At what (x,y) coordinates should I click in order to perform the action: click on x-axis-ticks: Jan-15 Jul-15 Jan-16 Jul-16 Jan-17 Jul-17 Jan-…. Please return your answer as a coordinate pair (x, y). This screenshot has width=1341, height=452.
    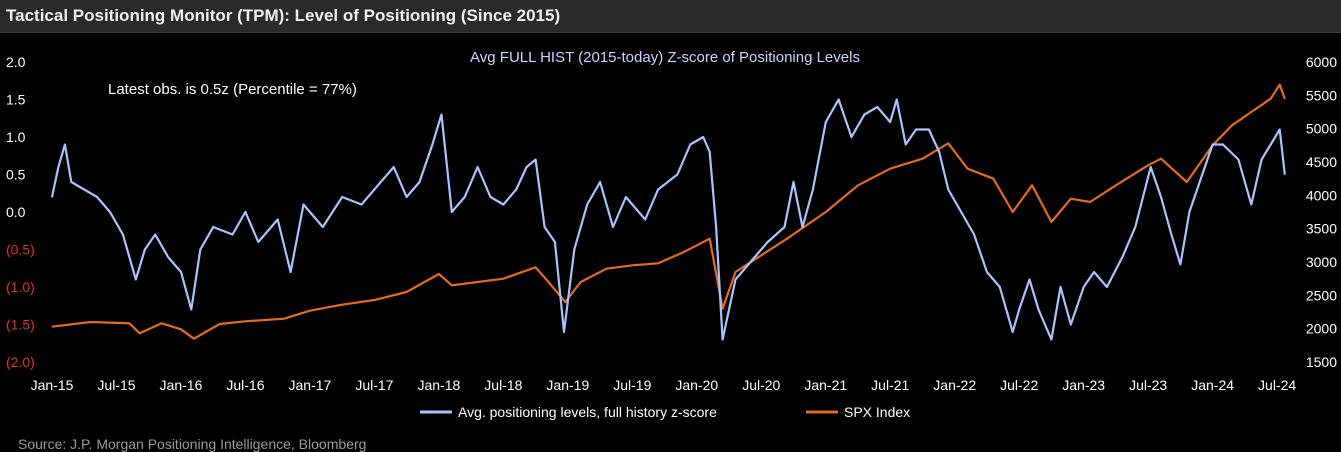
    Looking at the image, I should click on (664, 385).